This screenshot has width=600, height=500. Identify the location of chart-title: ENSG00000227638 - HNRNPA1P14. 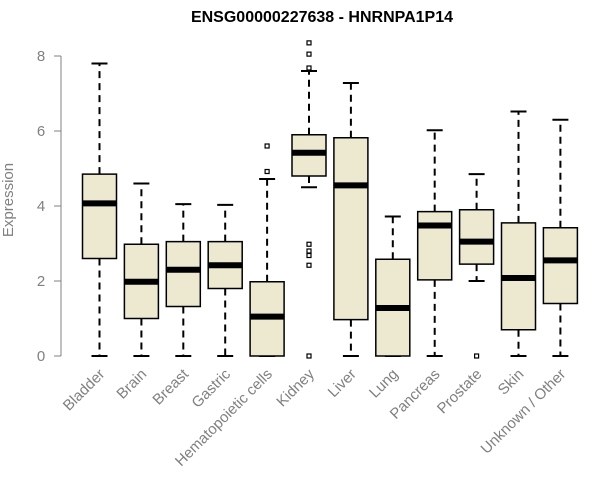
(322, 17).